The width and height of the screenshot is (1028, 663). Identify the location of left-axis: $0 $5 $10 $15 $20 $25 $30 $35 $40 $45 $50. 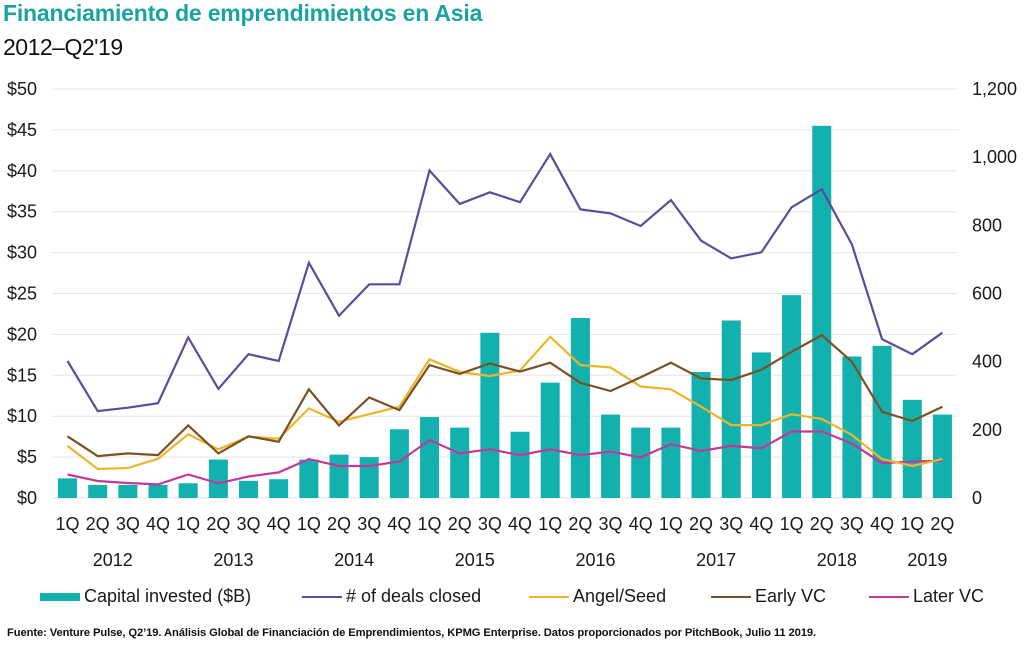
(22, 293).